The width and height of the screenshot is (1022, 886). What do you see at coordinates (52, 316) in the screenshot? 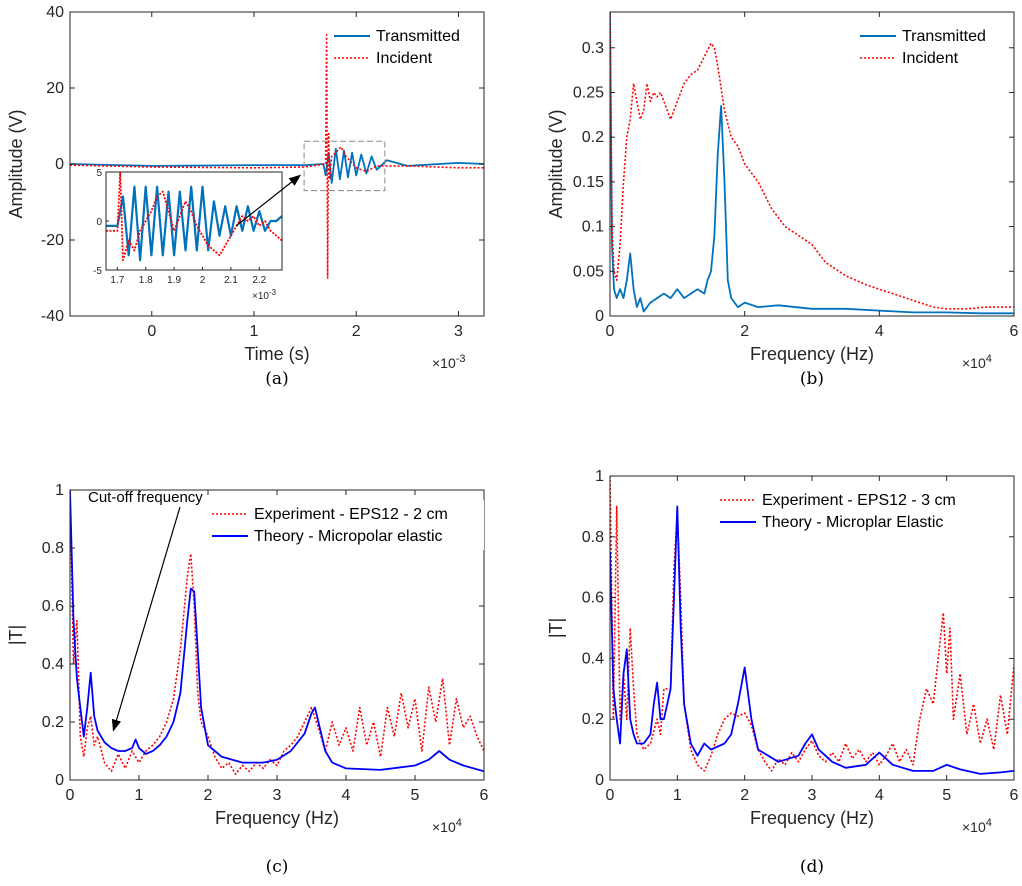
I see `y-tick-label: -40` at bounding box center [52, 316].